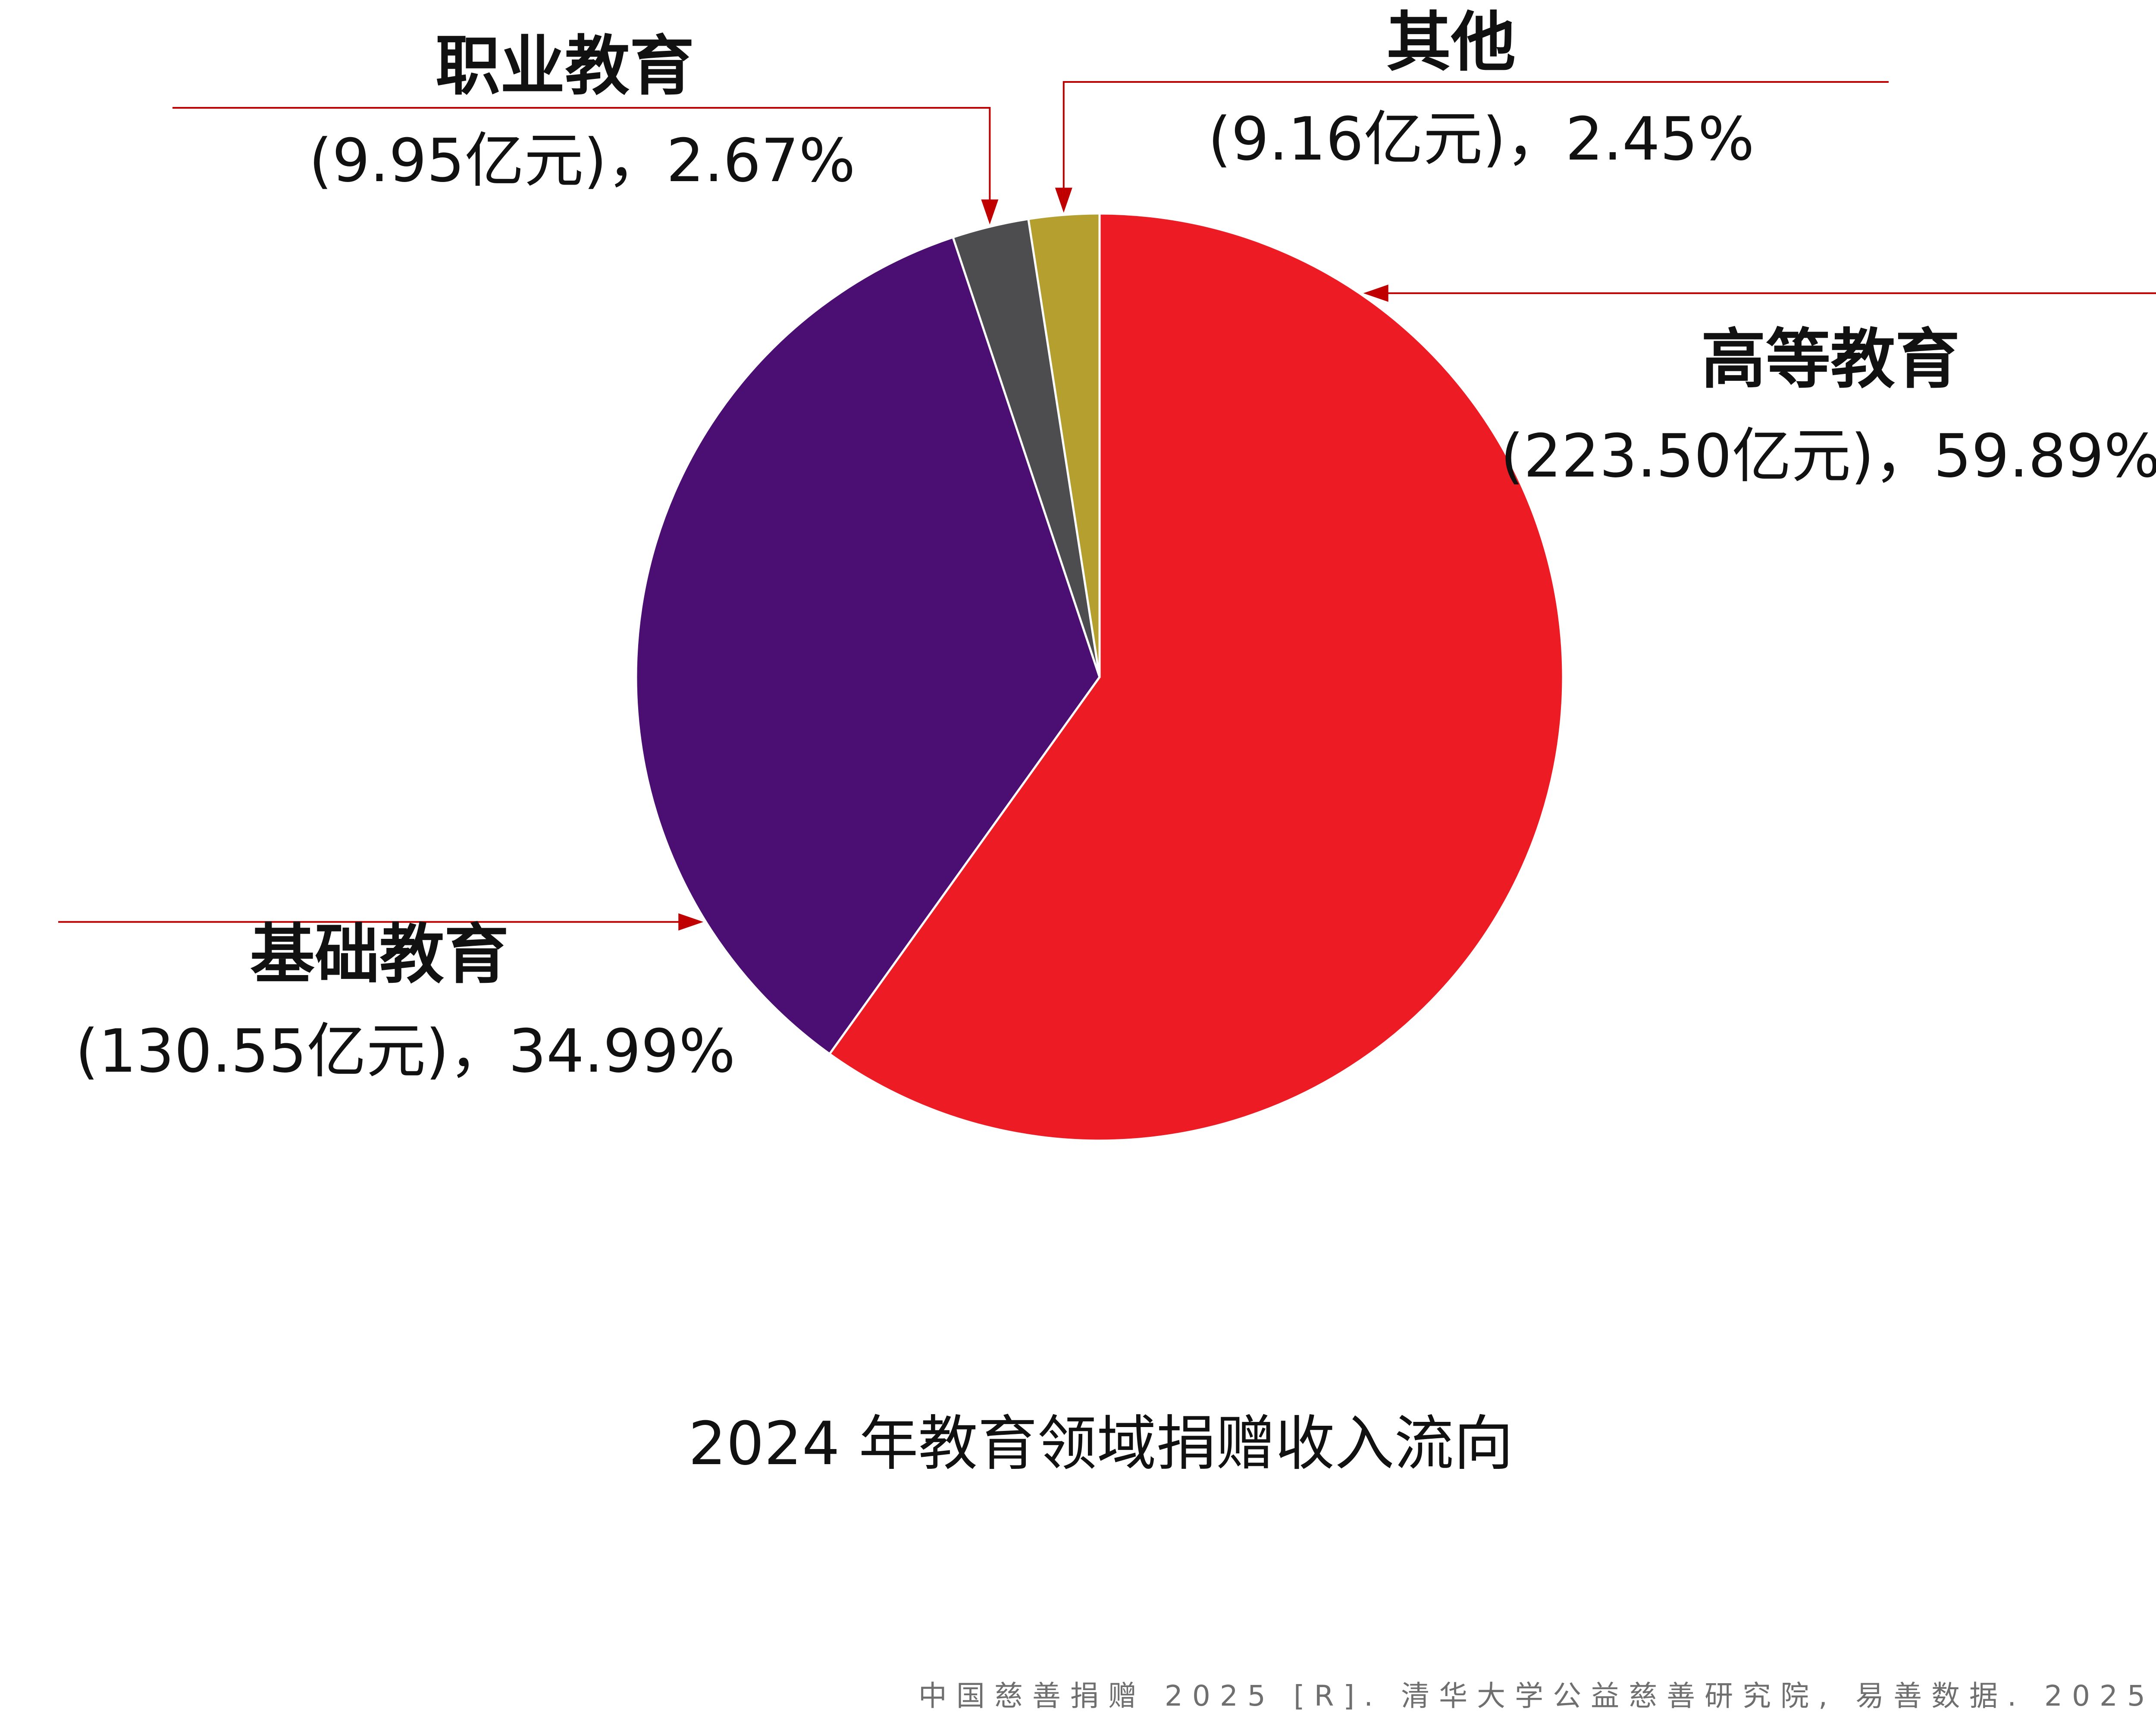  Describe the element at coordinates (405, 1051) in the screenshot. I see `label-basic-value: (130.55亿元)，34.99%` at that location.